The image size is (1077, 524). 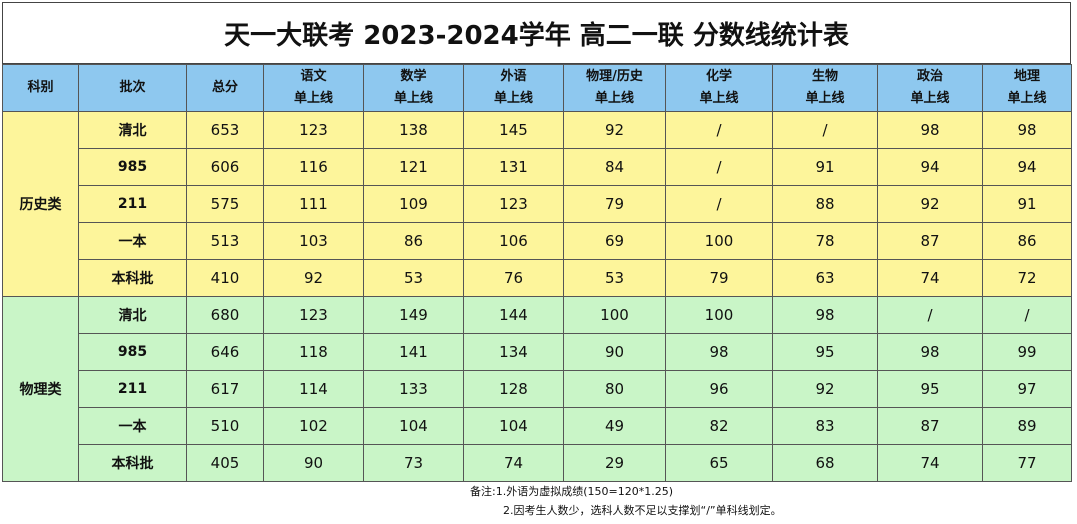 I want to click on header-foreign: 外语 单上线, so click(x=513, y=88).